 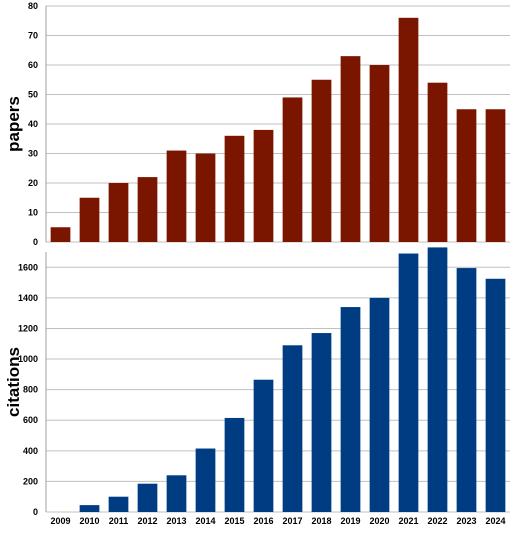 I want to click on x-tick-label: 2021, so click(x=408, y=521).